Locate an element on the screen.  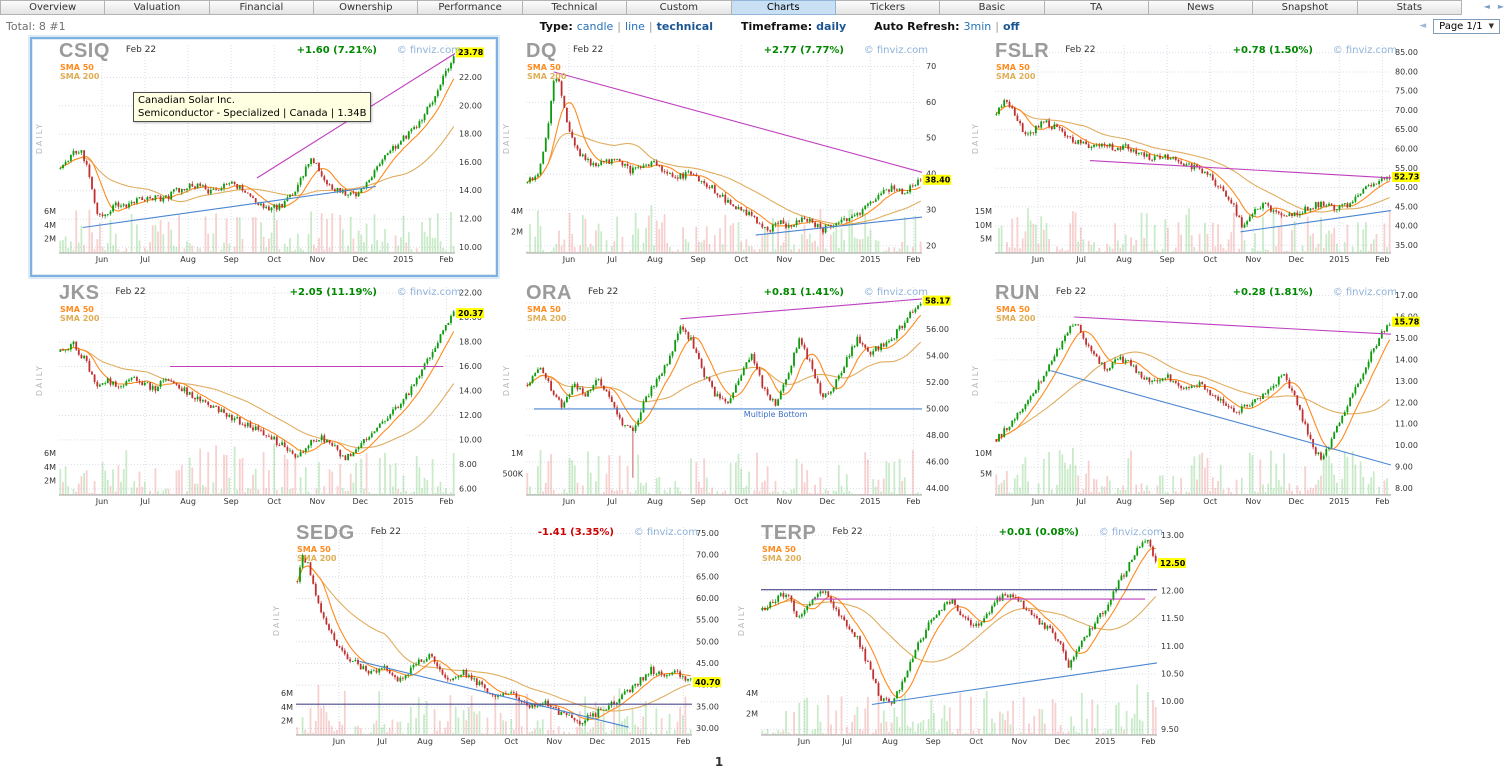
tab-ownership: Ownership is located at coordinates (366, 7).